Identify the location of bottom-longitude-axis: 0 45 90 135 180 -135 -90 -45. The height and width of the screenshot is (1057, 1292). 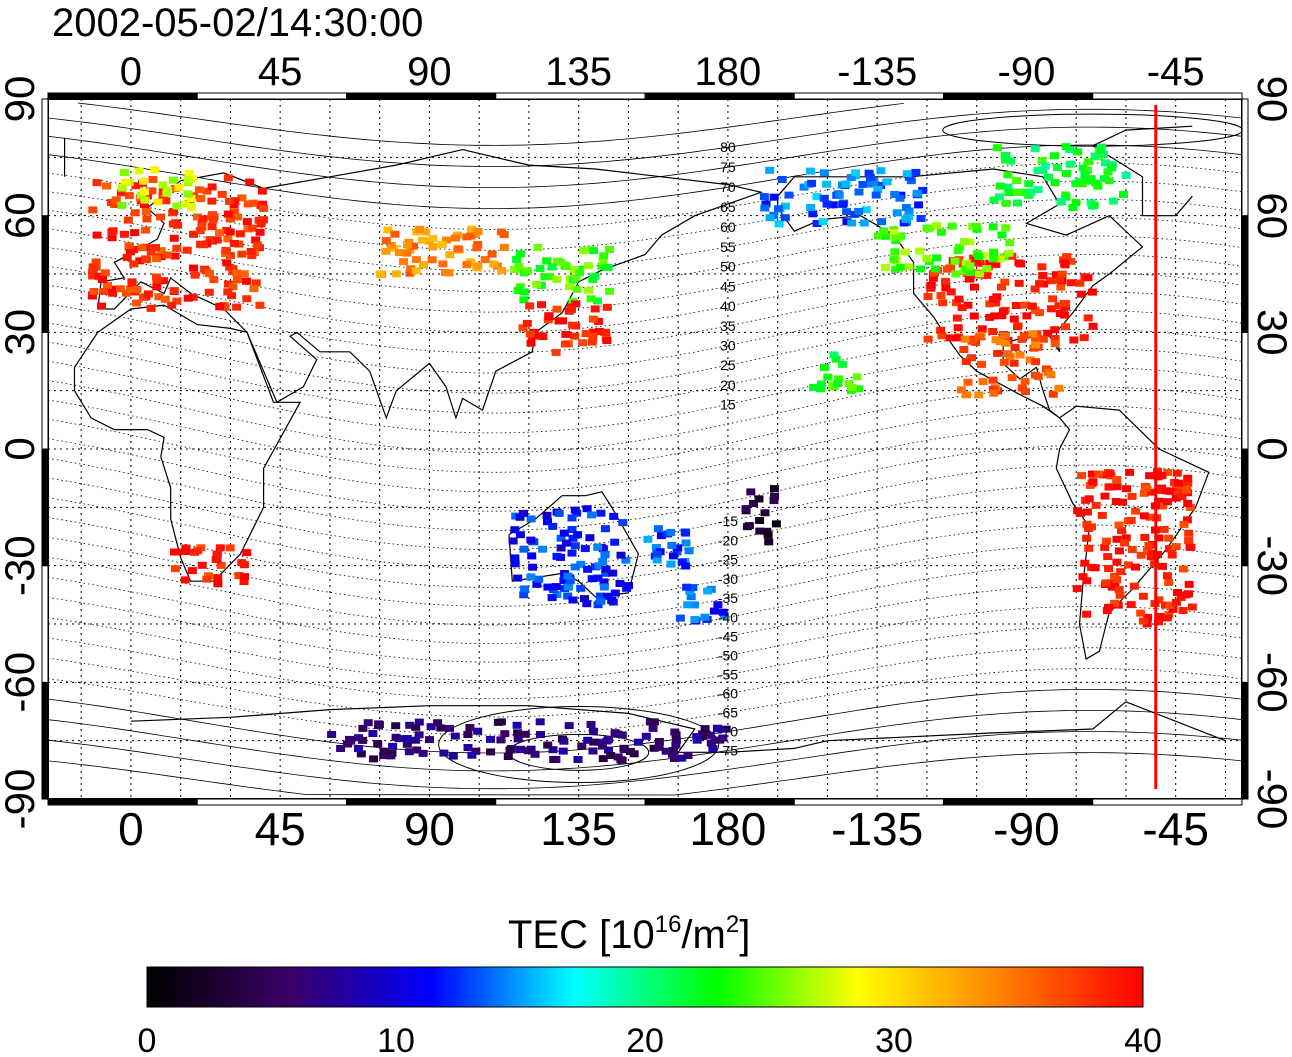
(663, 829).